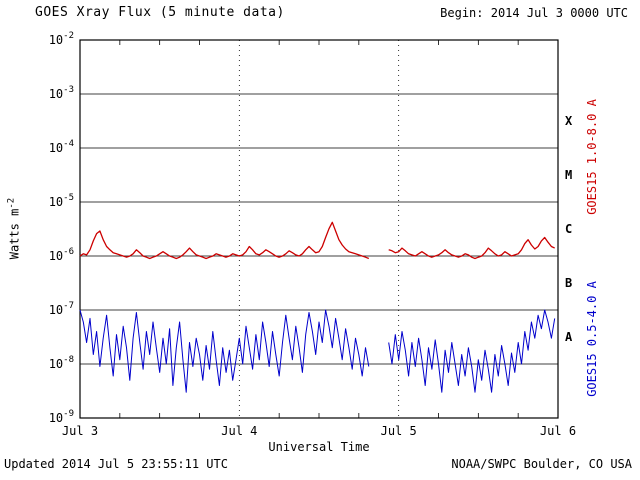 Image resolution: width=640 pixels, height=480 pixels. Describe the element at coordinates (534, 13) in the screenshot. I see `begin-time-label: Begin: 2014 Jul 3 0000 UTC` at that location.